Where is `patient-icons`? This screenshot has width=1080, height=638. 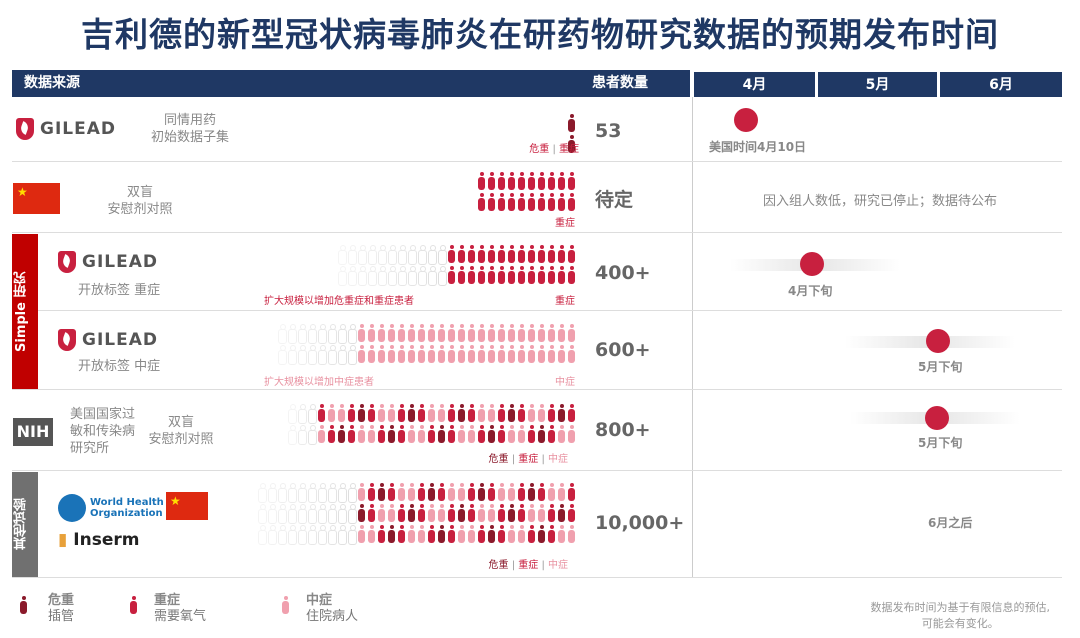
patient-icons is located at coordinates (456, 265).